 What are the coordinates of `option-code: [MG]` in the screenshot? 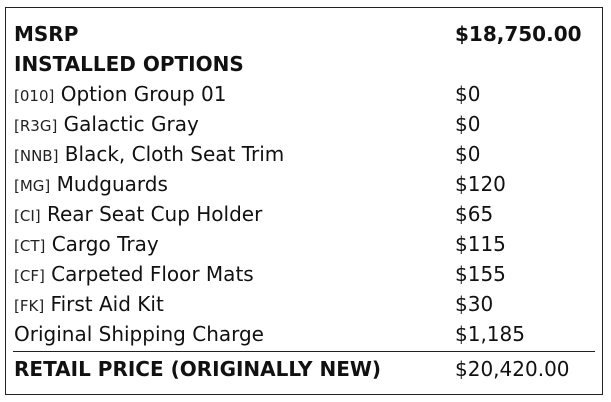 It's located at (32, 186).